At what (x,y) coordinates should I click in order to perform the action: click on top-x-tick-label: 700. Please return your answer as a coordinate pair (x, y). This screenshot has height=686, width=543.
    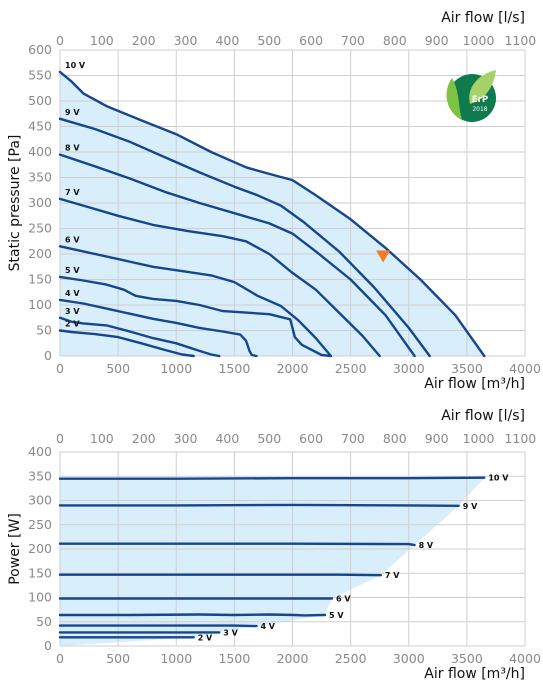
    Looking at the image, I should click on (353, 40).